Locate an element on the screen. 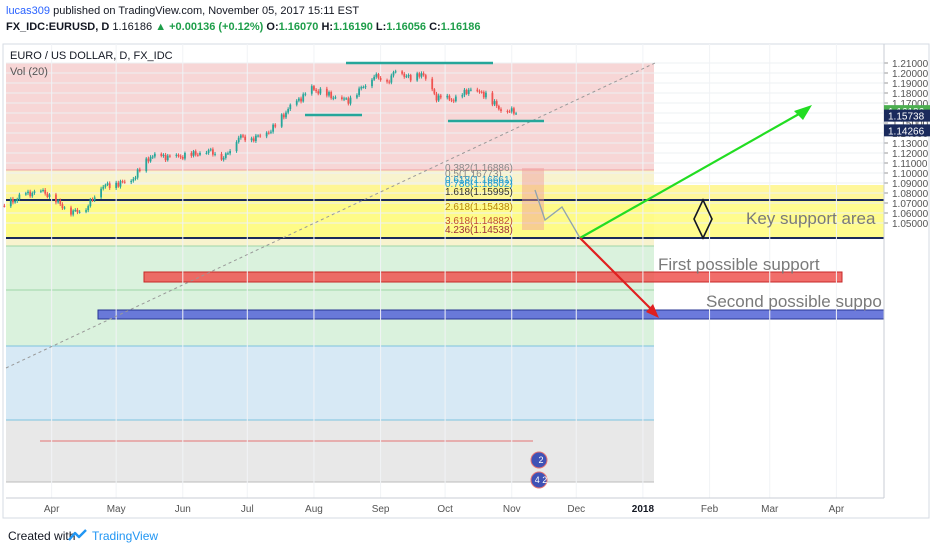  annotation-text: Second possible suppo is located at coordinates (794, 301).